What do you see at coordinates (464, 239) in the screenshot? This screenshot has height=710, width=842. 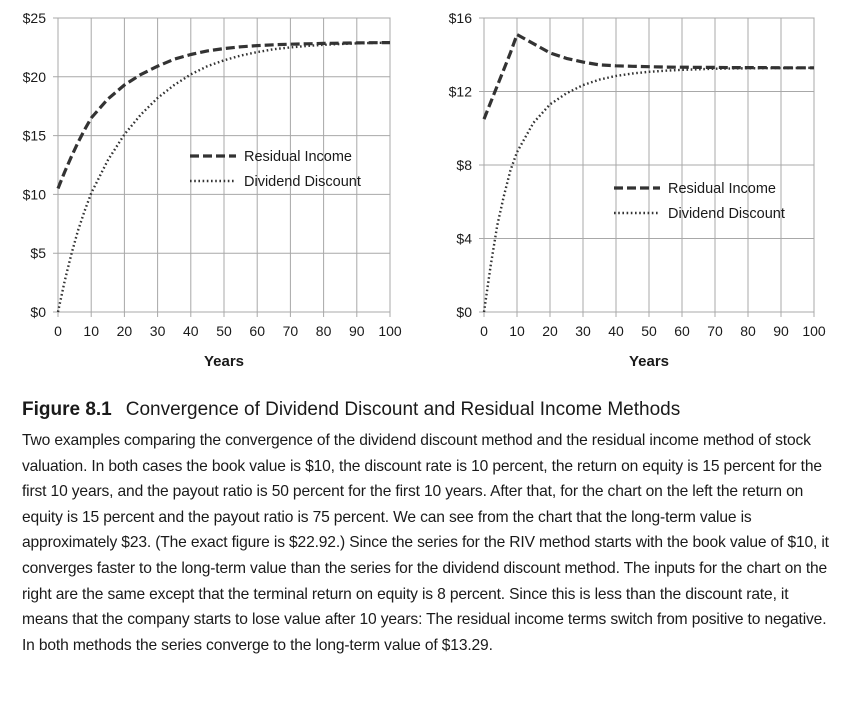 I see `y-tick-label: $4` at bounding box center [464, 239].